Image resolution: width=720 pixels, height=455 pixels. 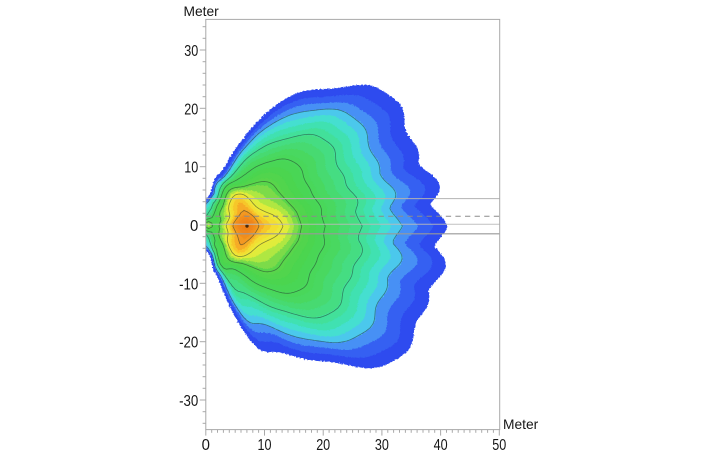 I want to click on svg-text: 40, so click(x=441, y=445).